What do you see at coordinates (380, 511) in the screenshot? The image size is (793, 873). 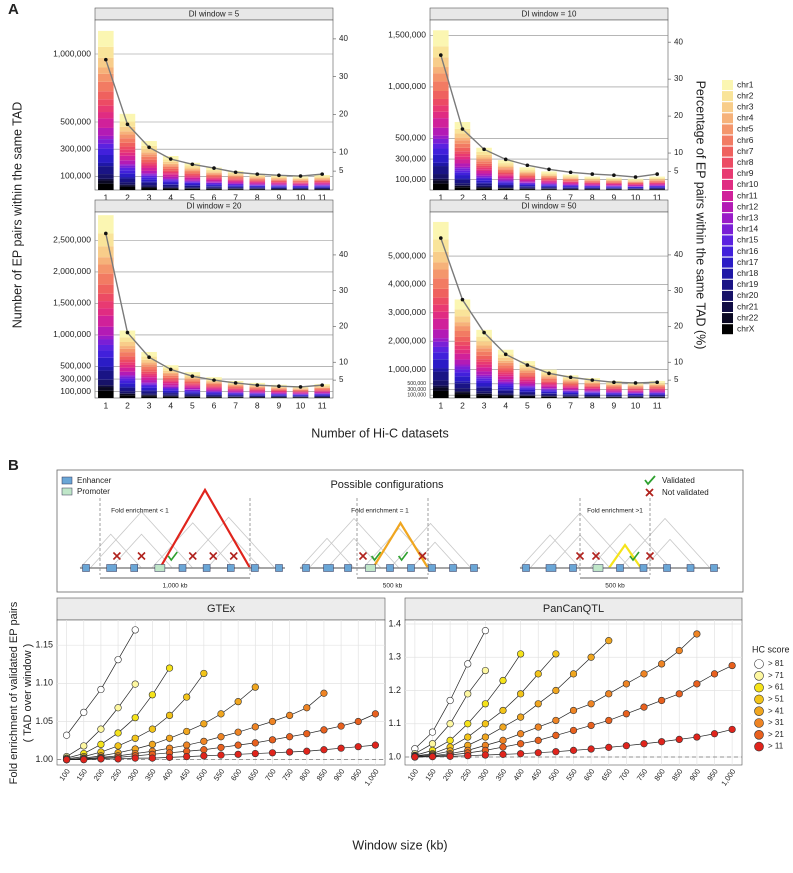 I see `config-label: Fold enrichment = 1` at bounding box center [380, 511].